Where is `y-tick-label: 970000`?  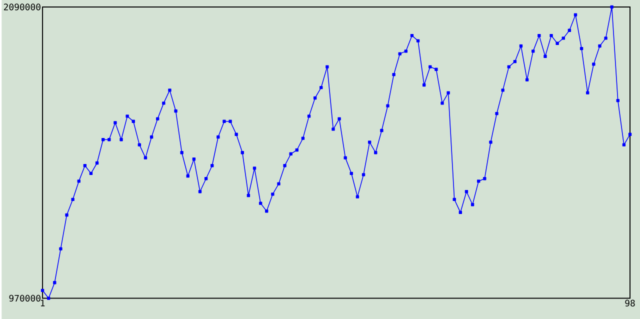
y-tick-label: 970000 is located at coordinates (24, 298).